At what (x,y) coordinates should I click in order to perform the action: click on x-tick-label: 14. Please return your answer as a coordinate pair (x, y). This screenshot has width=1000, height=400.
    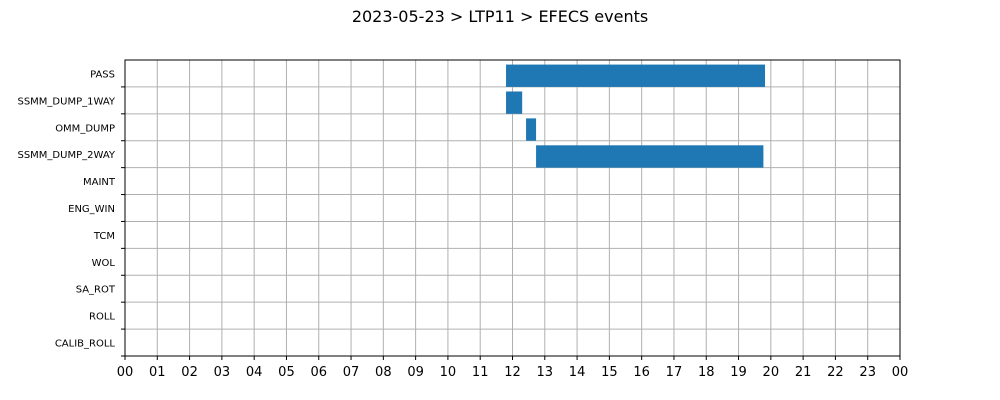
    Looking at the image, I should click on (577, 372).